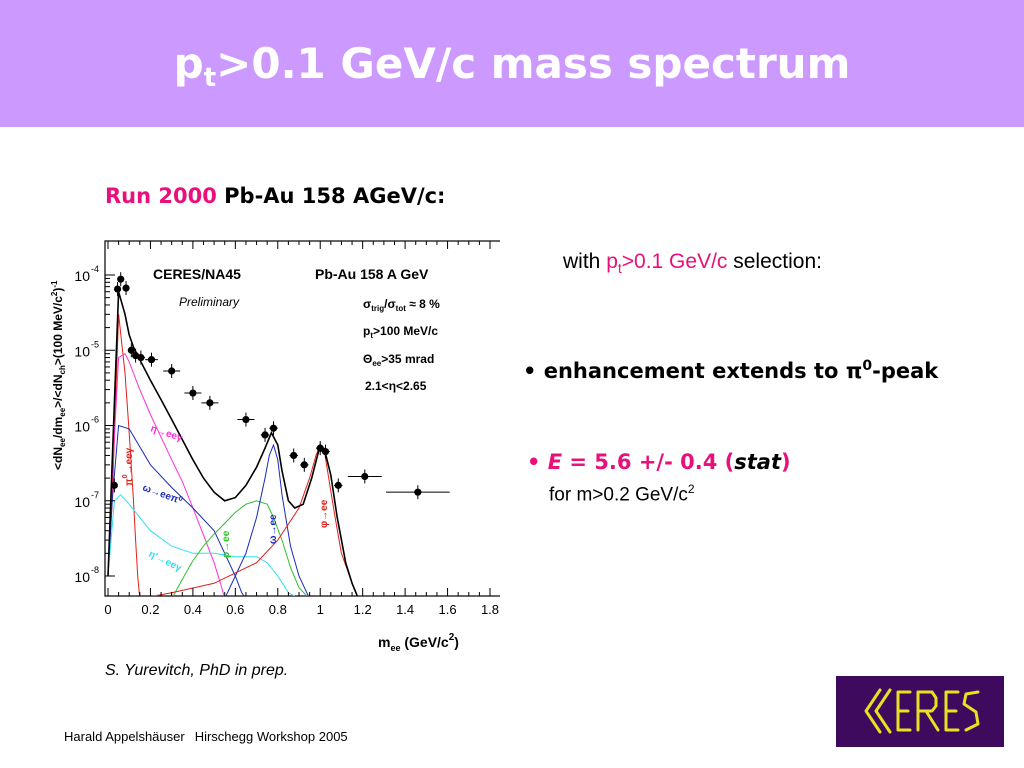 Image resolution: width=1024 pixels, height=768 pixels. What do you see at coordinates (95, 420) in the screenshot?
I see `y-tick-exponent: -6` at bounding box center [95, 420].